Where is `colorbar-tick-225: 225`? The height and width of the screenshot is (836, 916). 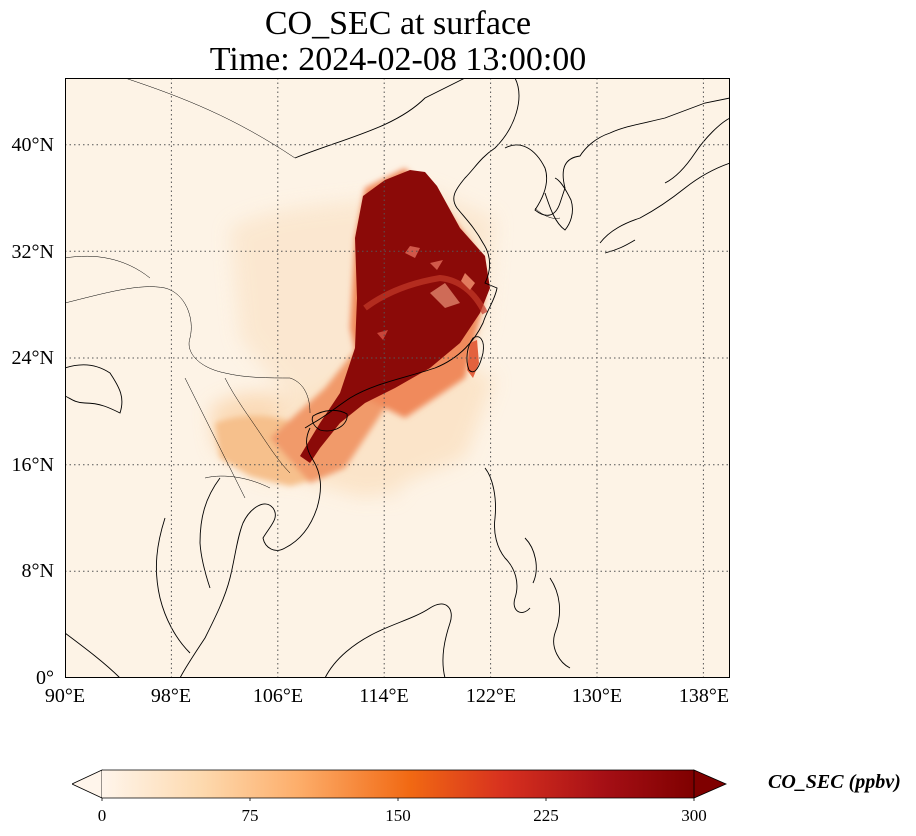 colorbar-tick-225: 225 is located at coordinates (546, 815).